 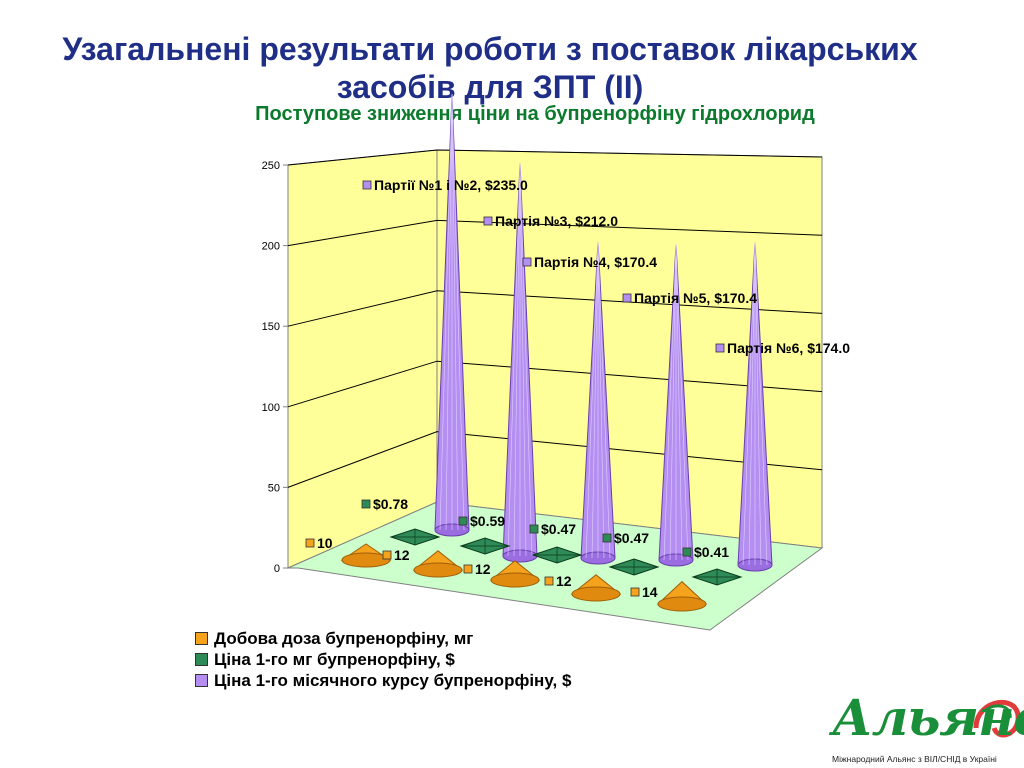 I want to click on data-label-mg-price: $0.78, so click(x=384, y=504).